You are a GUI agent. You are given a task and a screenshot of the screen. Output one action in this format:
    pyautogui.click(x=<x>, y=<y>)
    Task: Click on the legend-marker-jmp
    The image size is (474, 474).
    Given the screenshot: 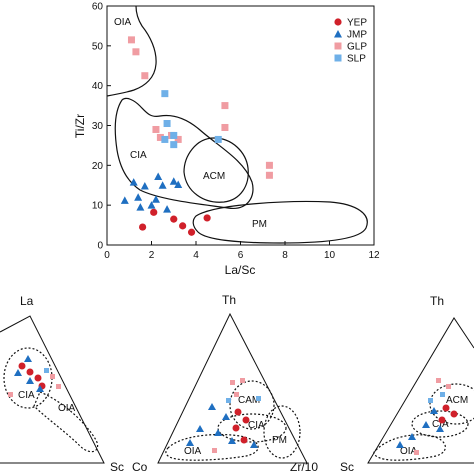 What is the action you would take?
    pyautogui.click(x=338, y=34)
    